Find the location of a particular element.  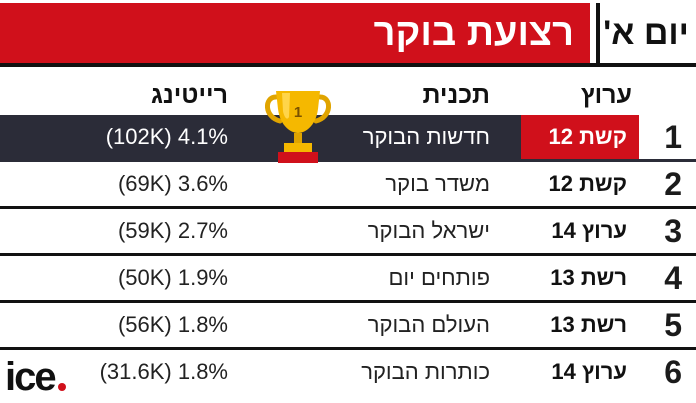

table-row: 2 קשת 12 משדר בוקר (69K) 3.6% is located at coordinates (348, 185).